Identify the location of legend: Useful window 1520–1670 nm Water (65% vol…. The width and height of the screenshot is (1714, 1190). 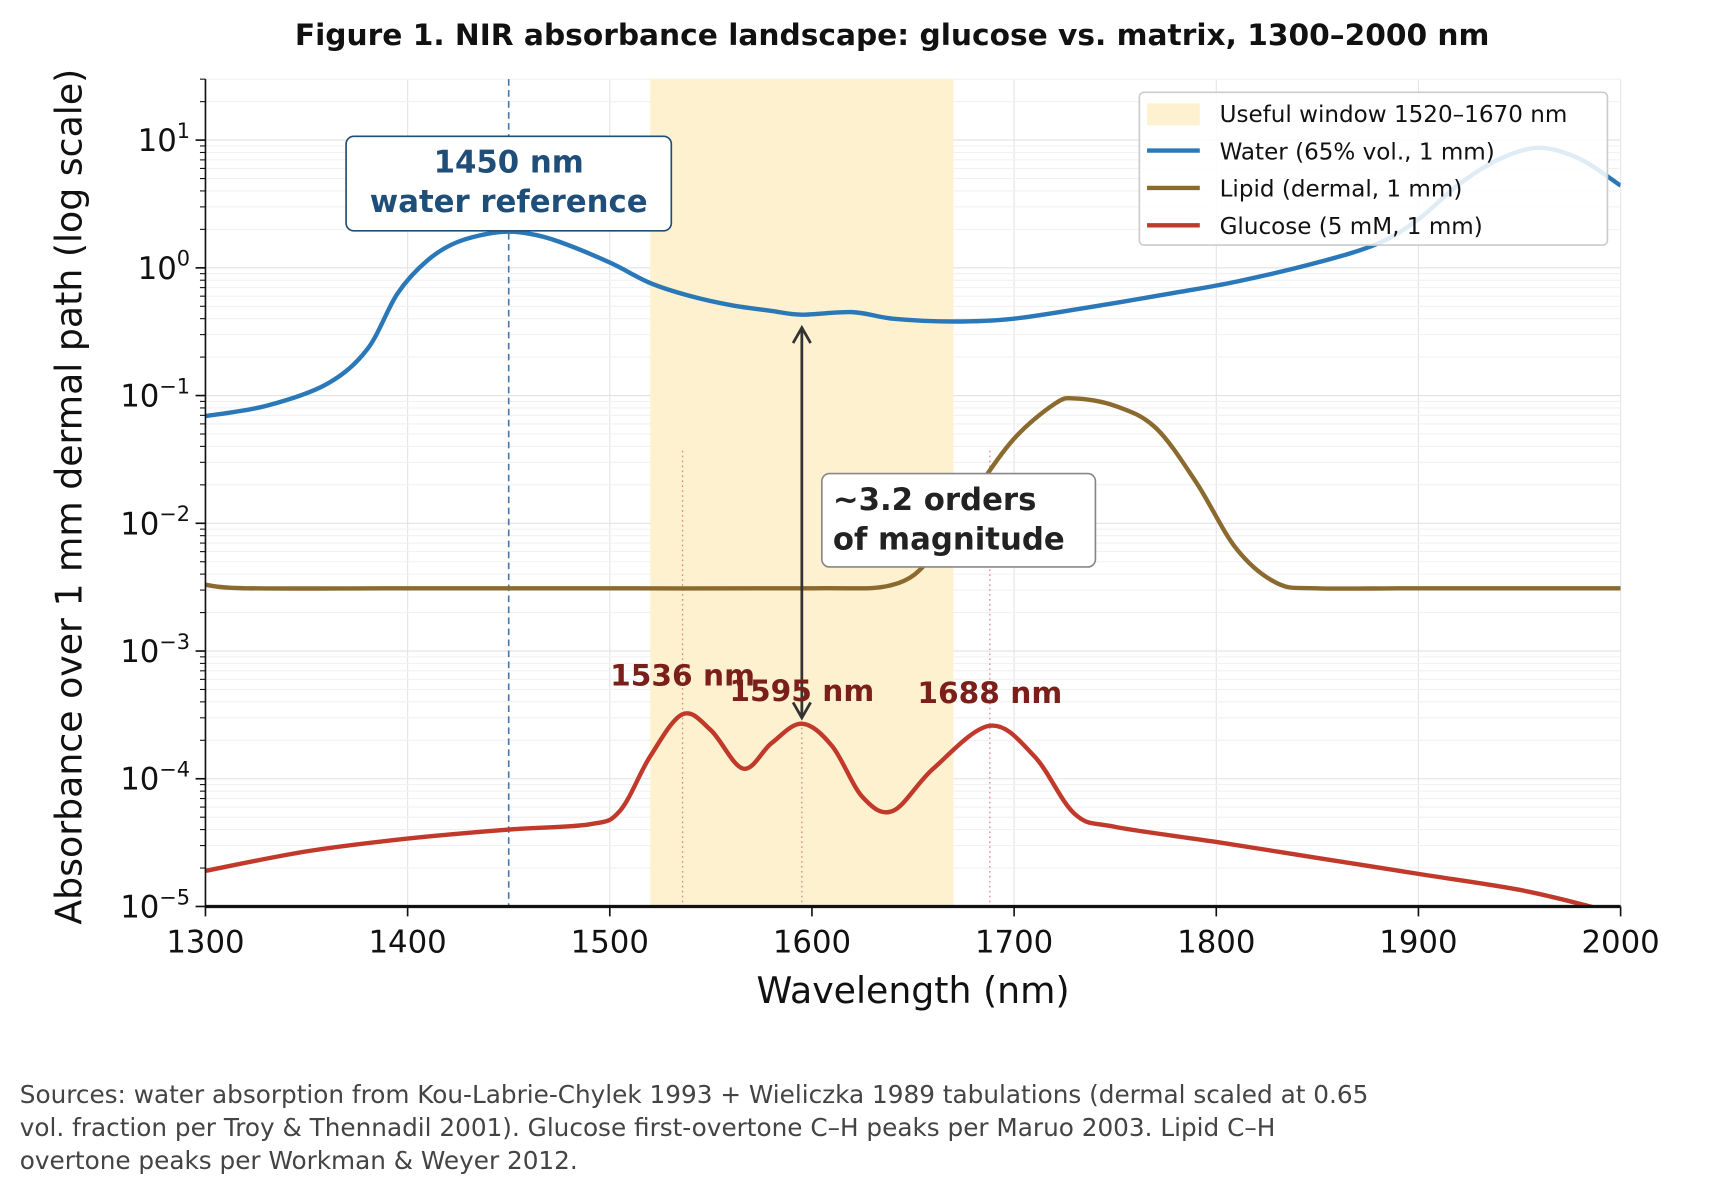
(1373, 168).